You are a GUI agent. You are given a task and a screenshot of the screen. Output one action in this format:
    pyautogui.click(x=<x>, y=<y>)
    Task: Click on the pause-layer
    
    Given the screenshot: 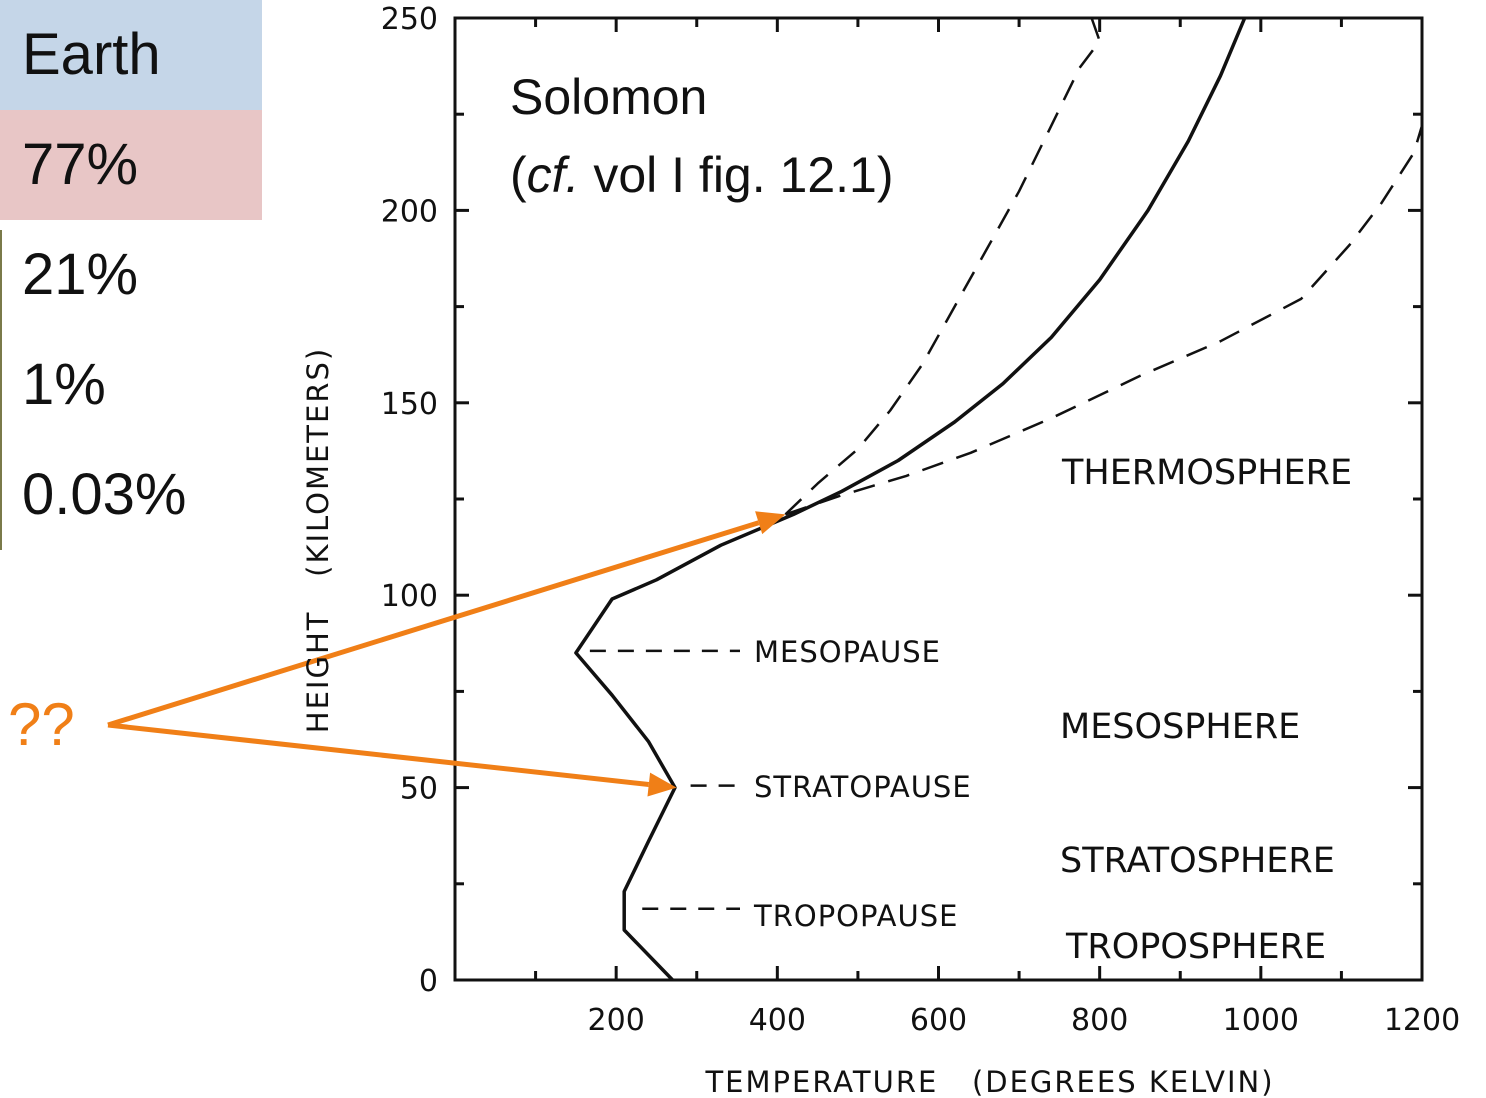 What is the action you would take?
    pyautogui.click(x=664, y=779)
    